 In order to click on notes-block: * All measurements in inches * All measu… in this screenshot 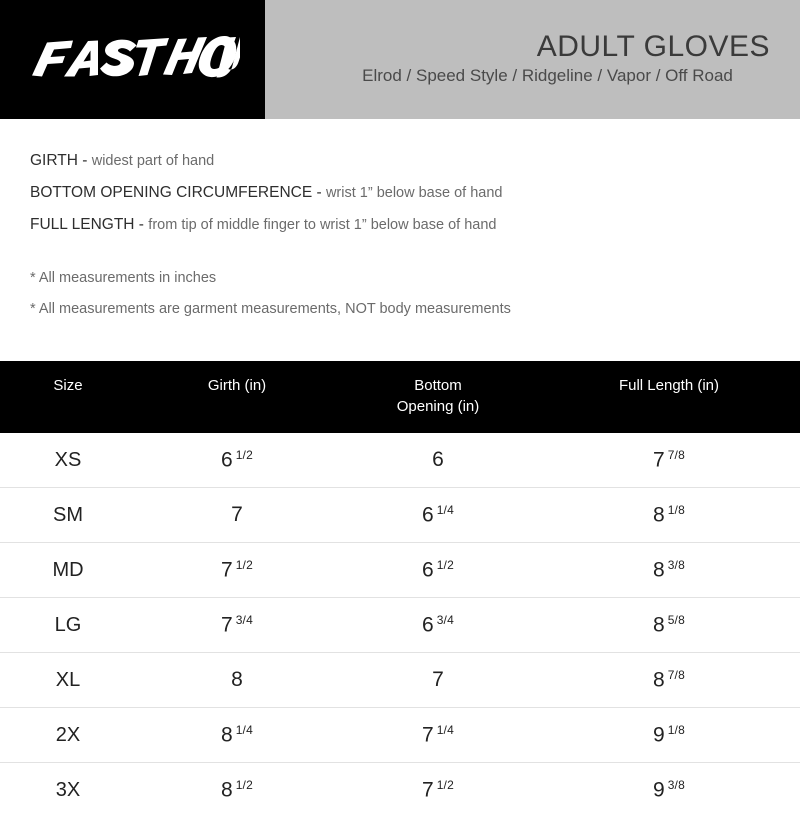, I will do `click(400, 283)`.